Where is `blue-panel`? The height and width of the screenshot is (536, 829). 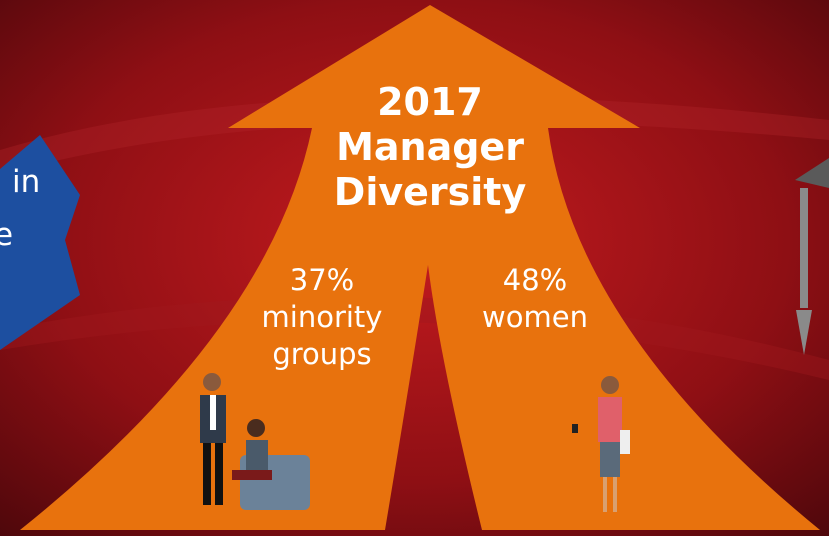
blue-panel is located at coordinates (40, 242).